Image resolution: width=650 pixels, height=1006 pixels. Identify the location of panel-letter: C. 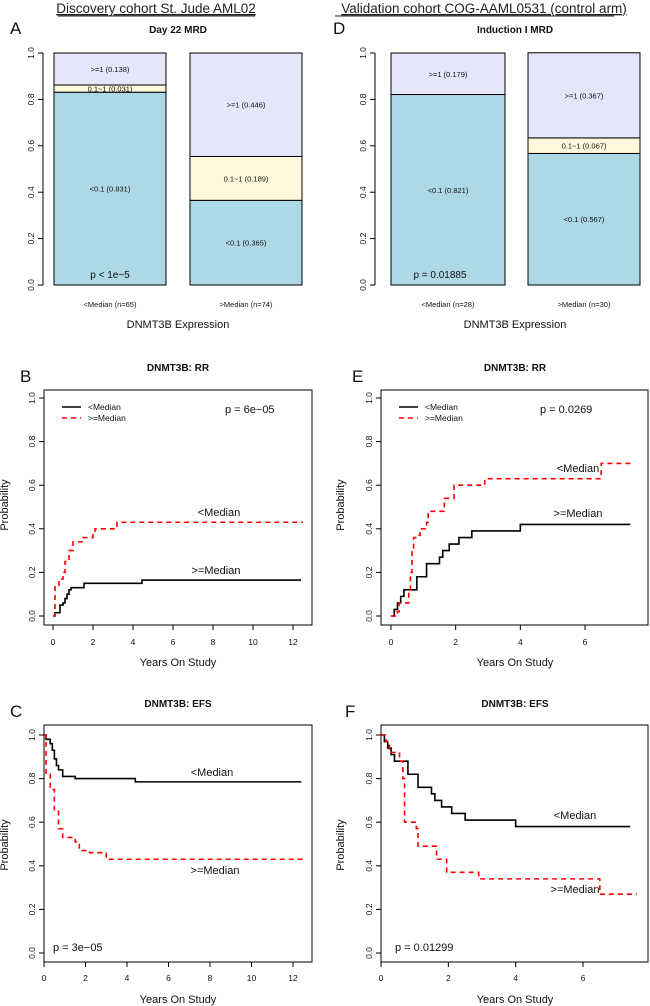
(16, 711).